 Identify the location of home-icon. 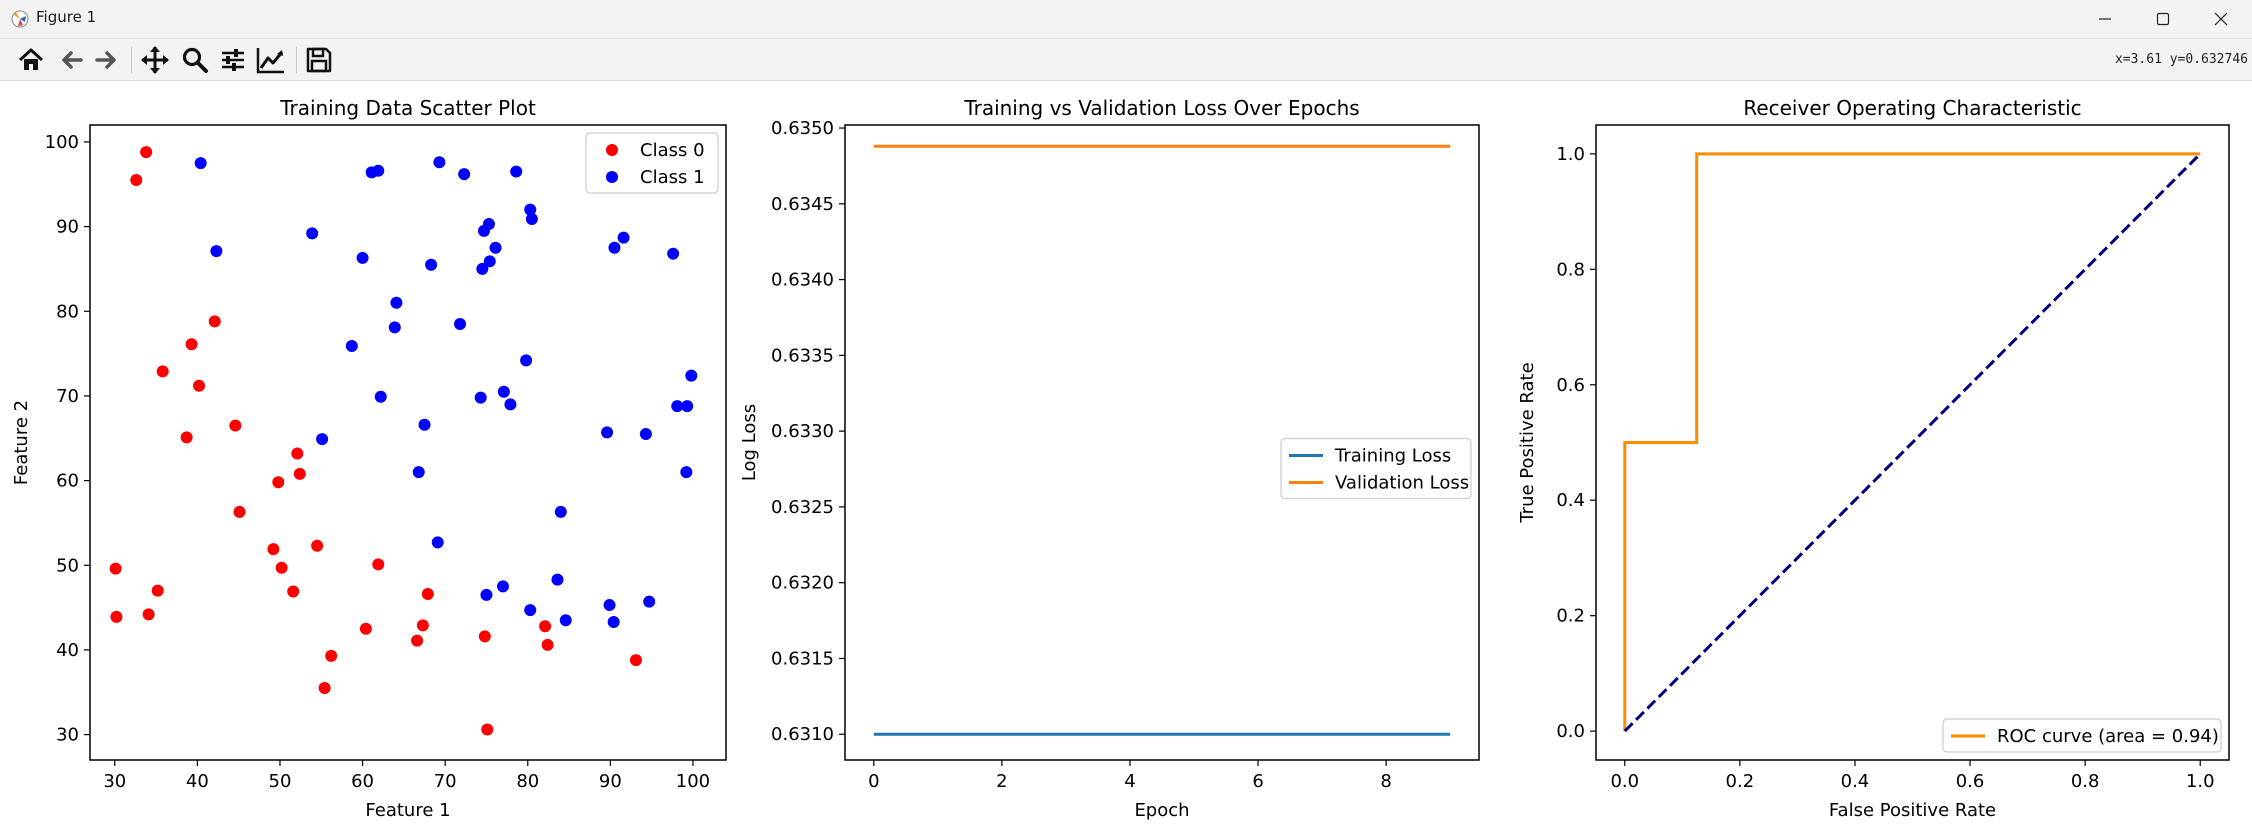
(31, 59).